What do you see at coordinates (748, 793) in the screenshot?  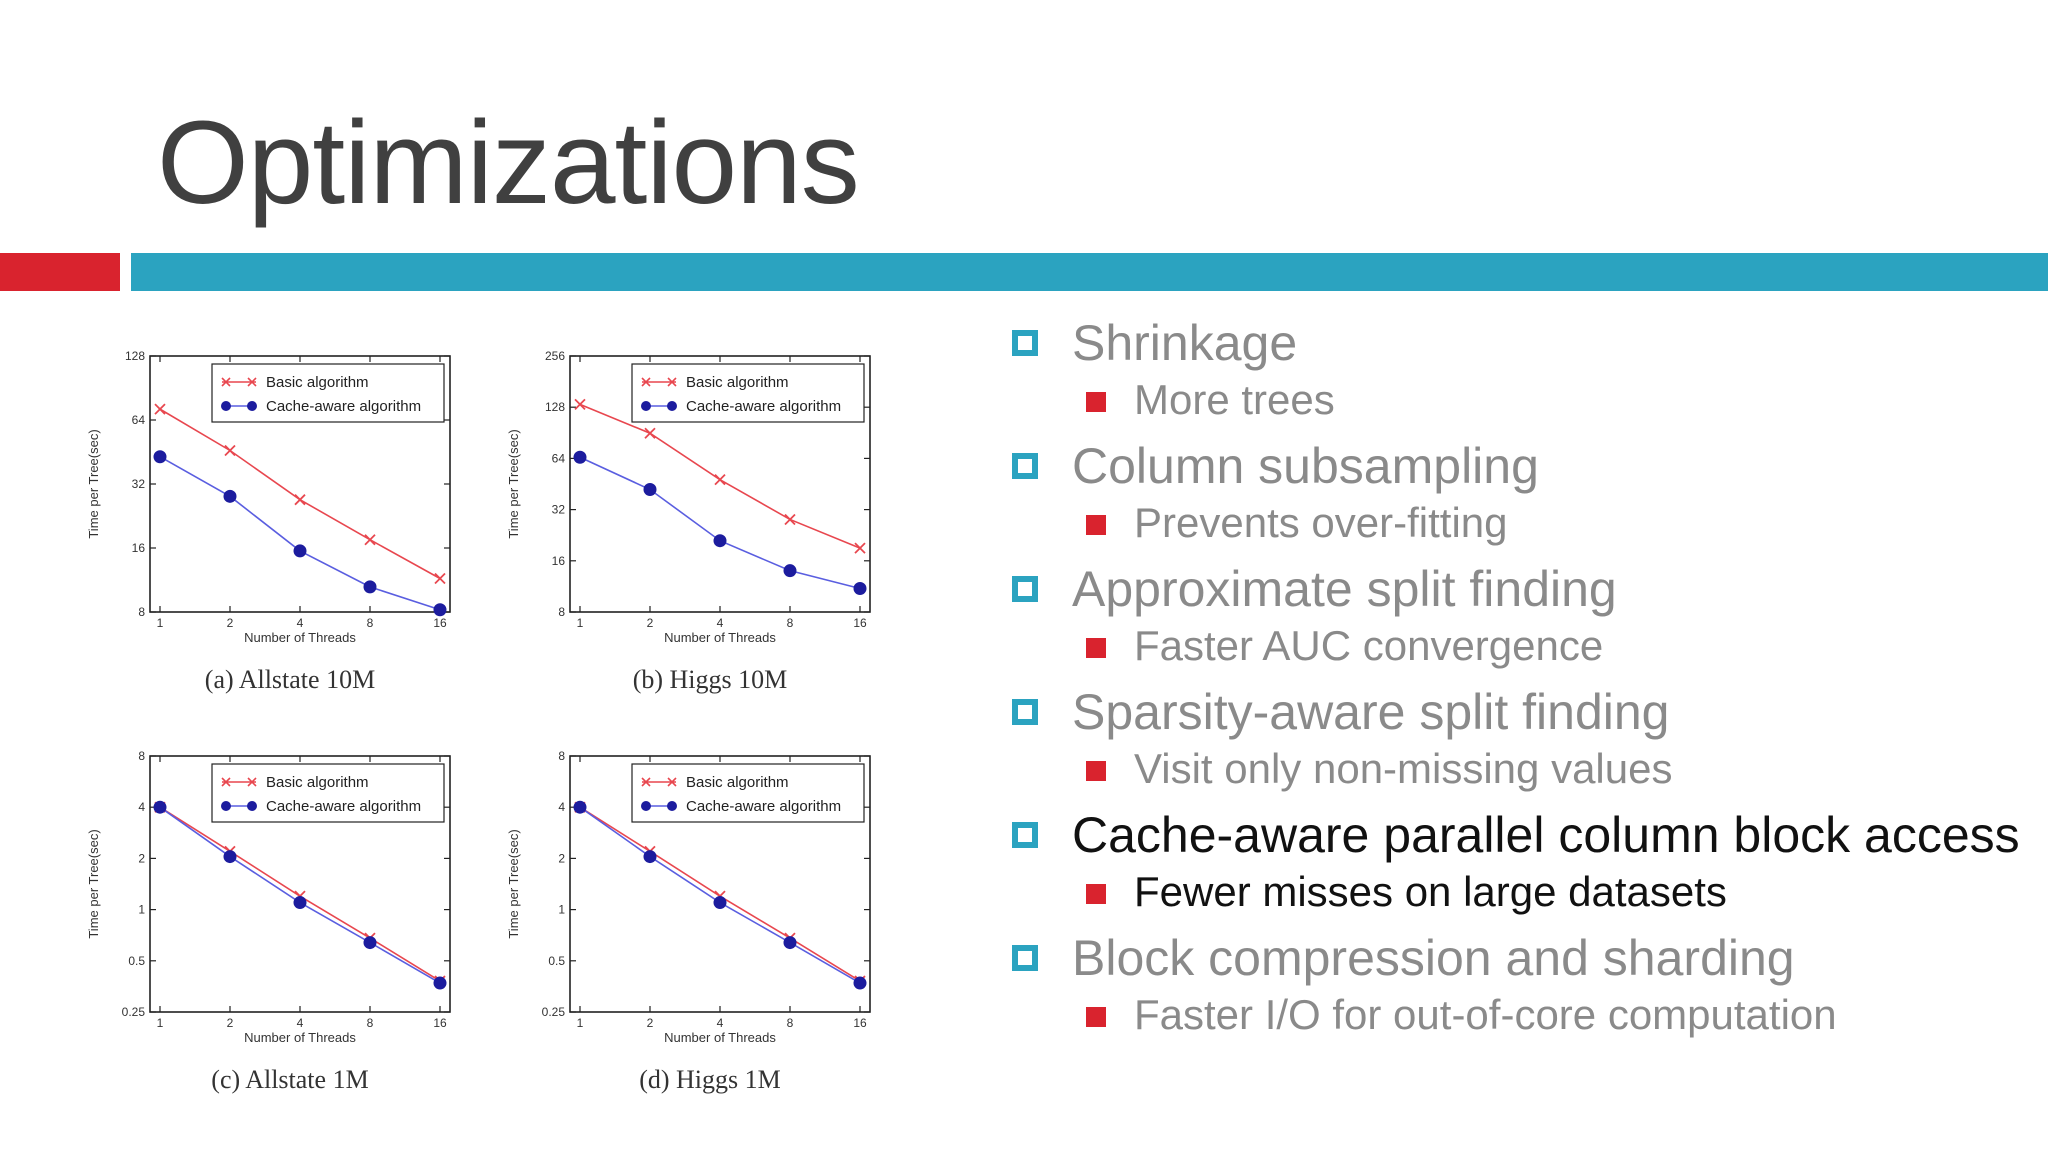 I see `legend-box` at bounding box center [748, 793].